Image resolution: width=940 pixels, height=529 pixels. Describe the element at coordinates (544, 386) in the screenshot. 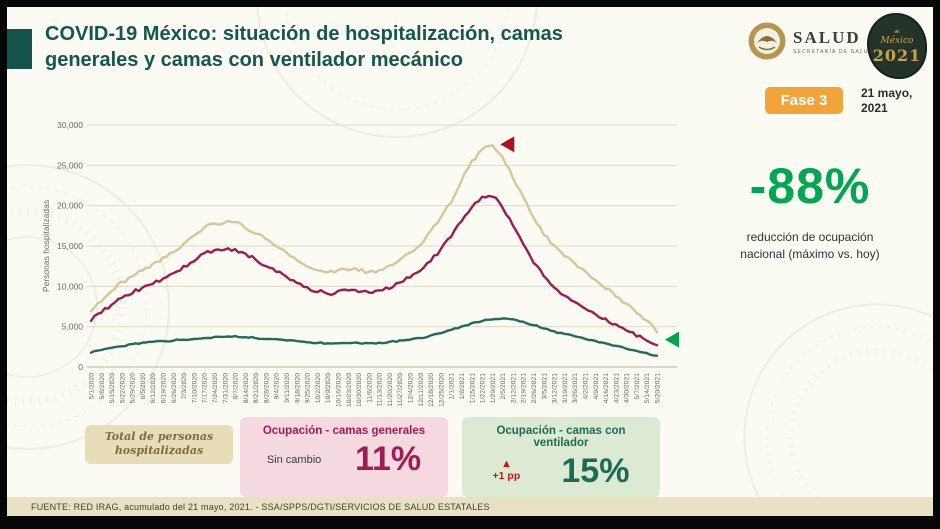

I see `svg-text: 3/5/2021` at that location.